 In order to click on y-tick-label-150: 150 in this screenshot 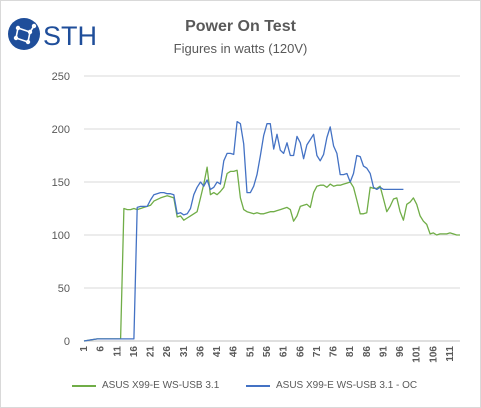, I will do `click(61, 183)`.